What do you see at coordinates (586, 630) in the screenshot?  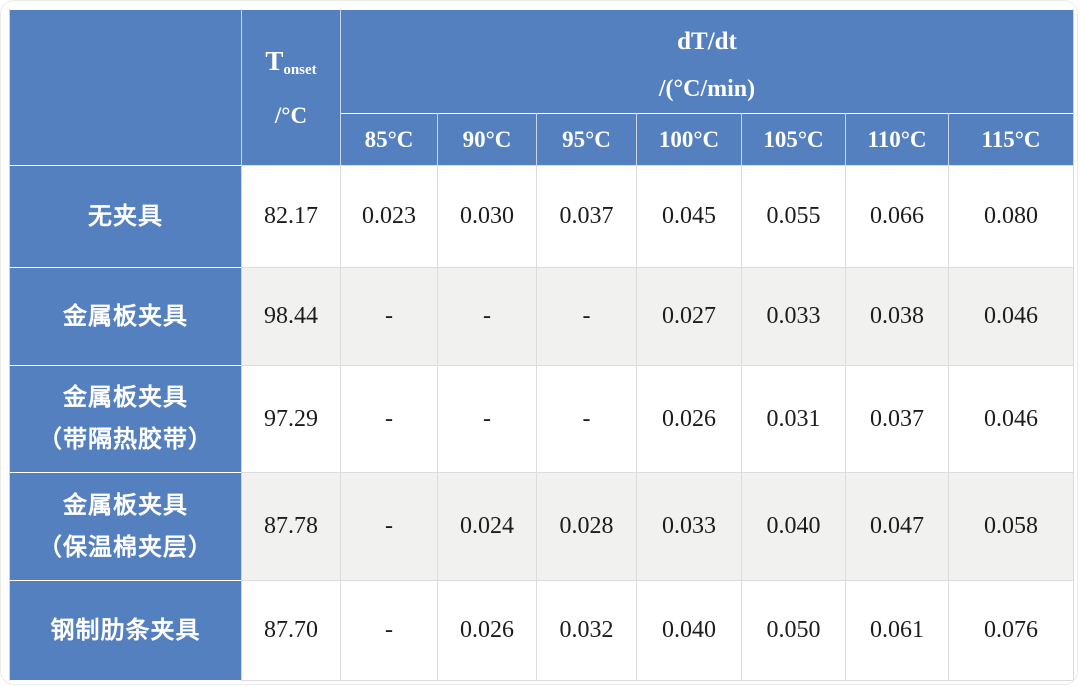 I see `value-cell: 0.032` at bounding box center [586, 630].